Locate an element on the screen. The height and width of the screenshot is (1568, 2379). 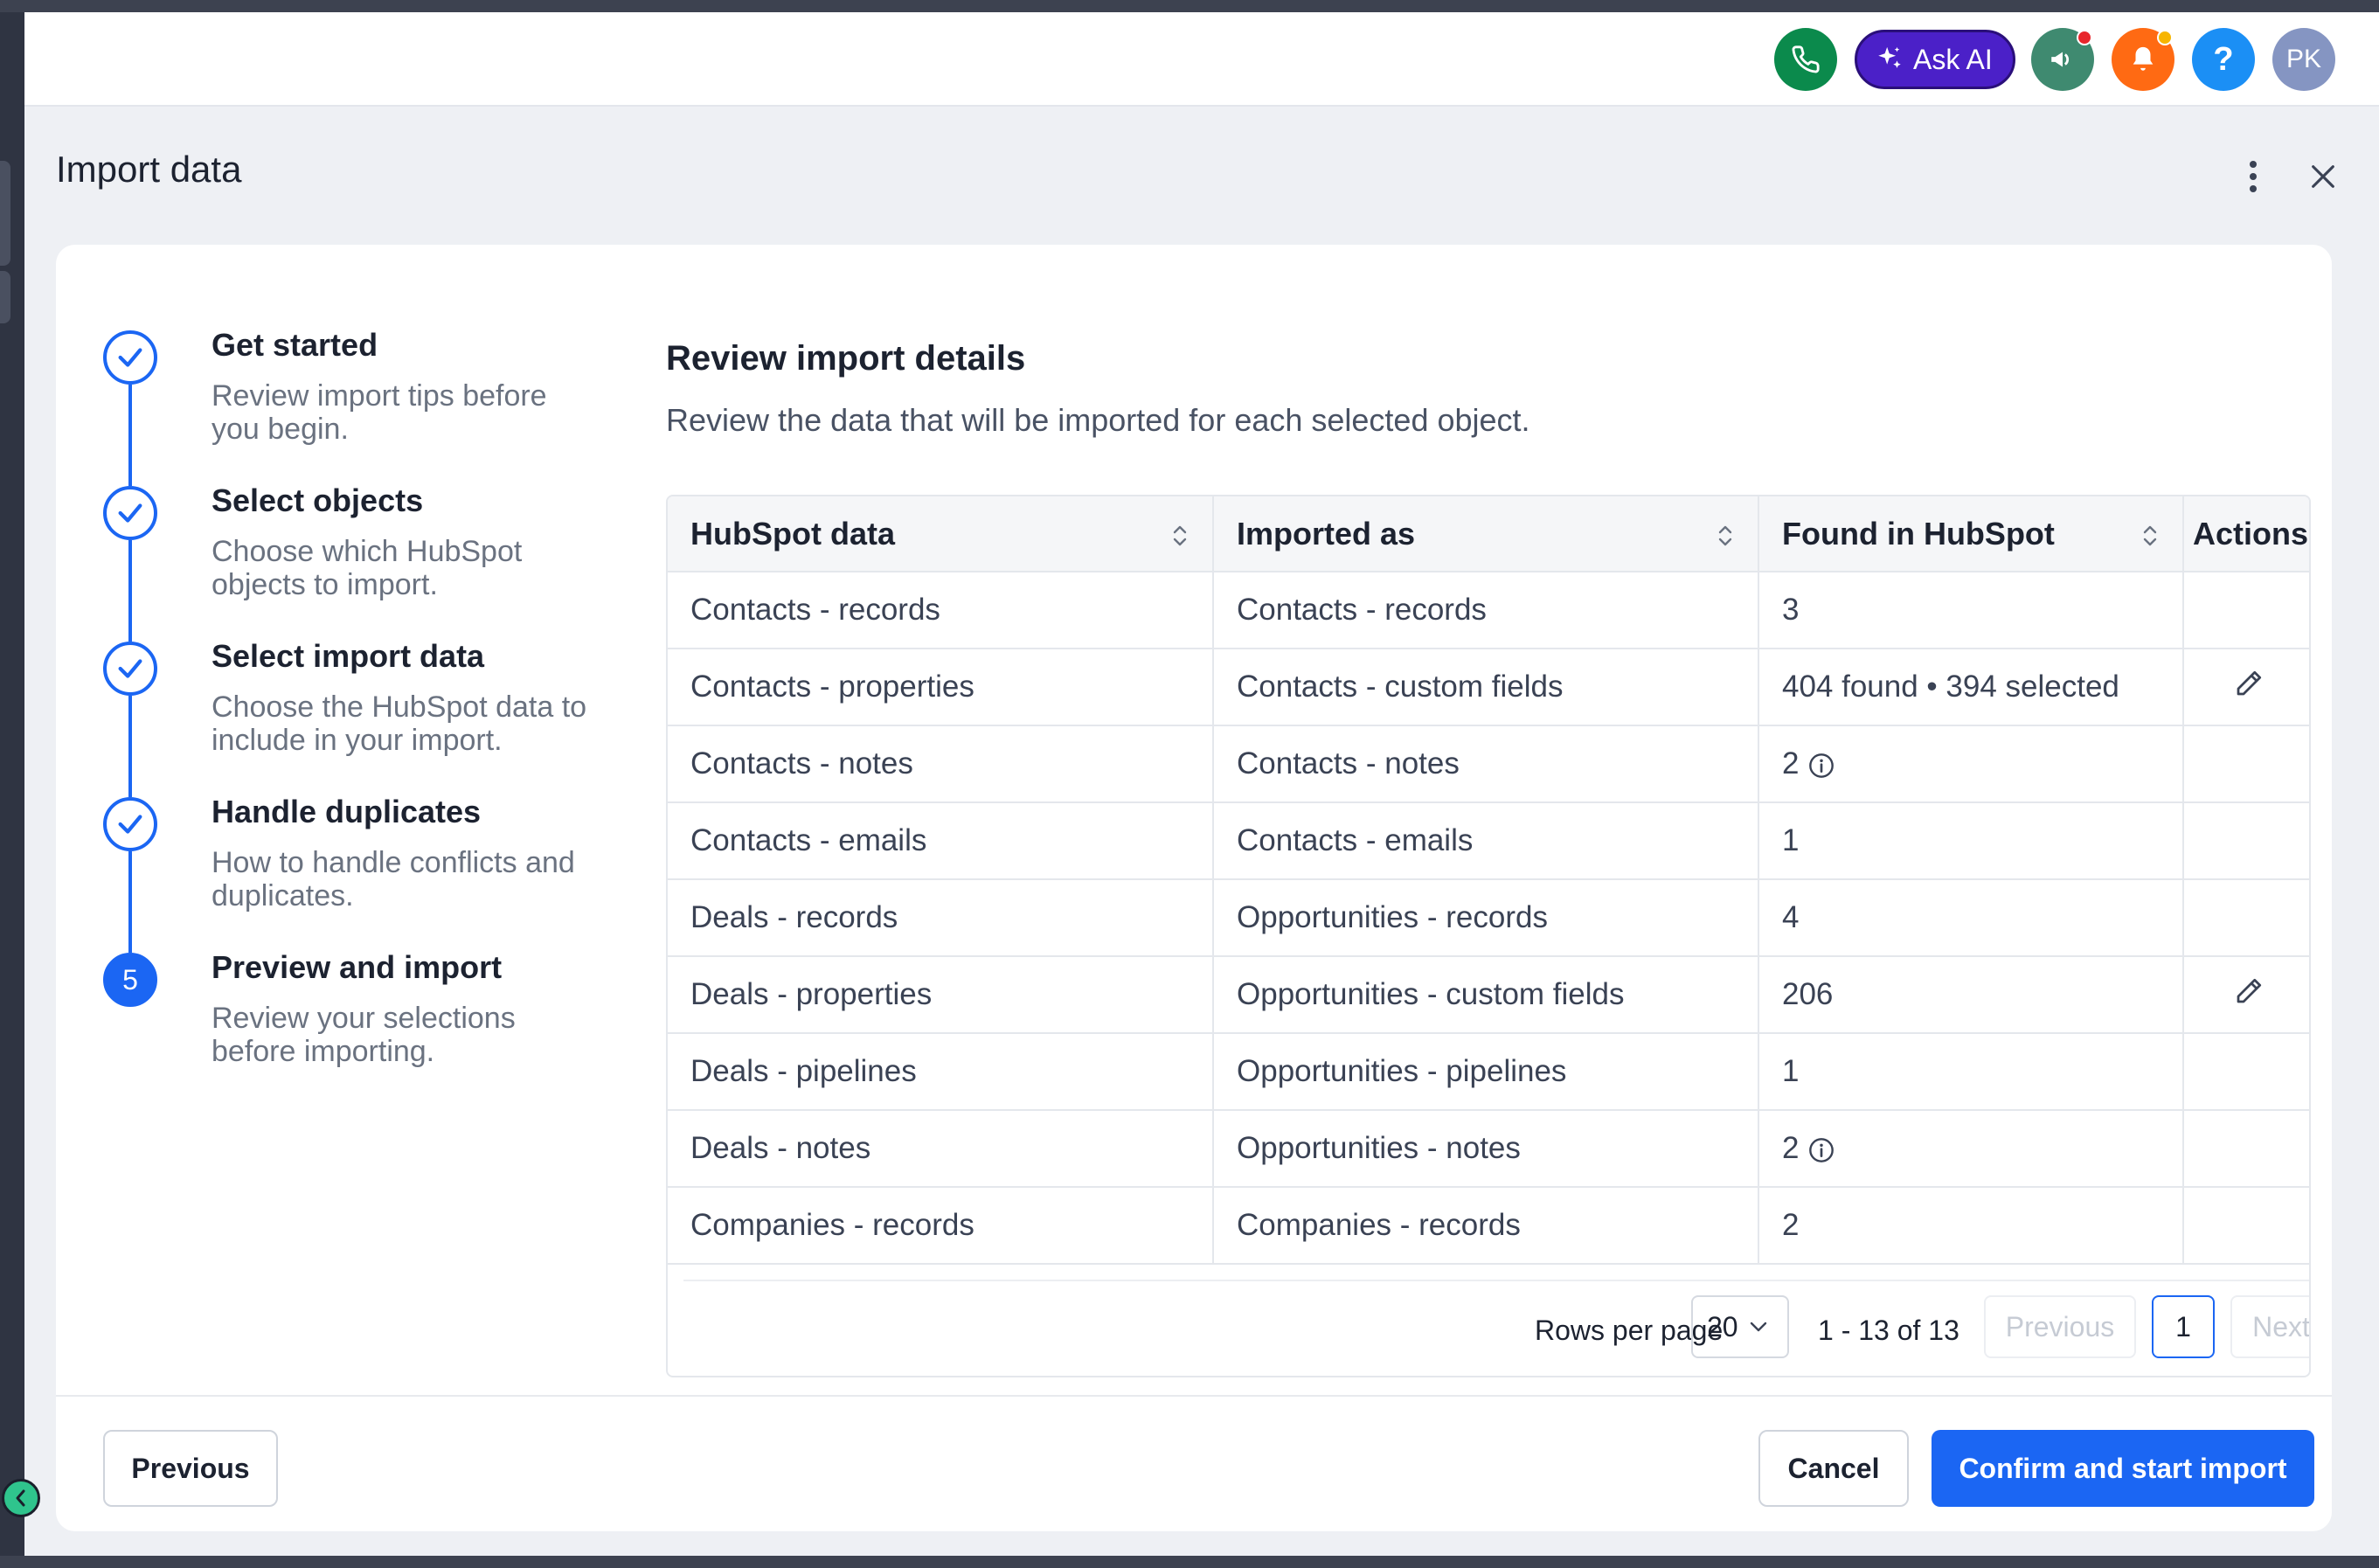
cell-hubspot-data: Deals - pipelines is located at coordinates (941, 1072).